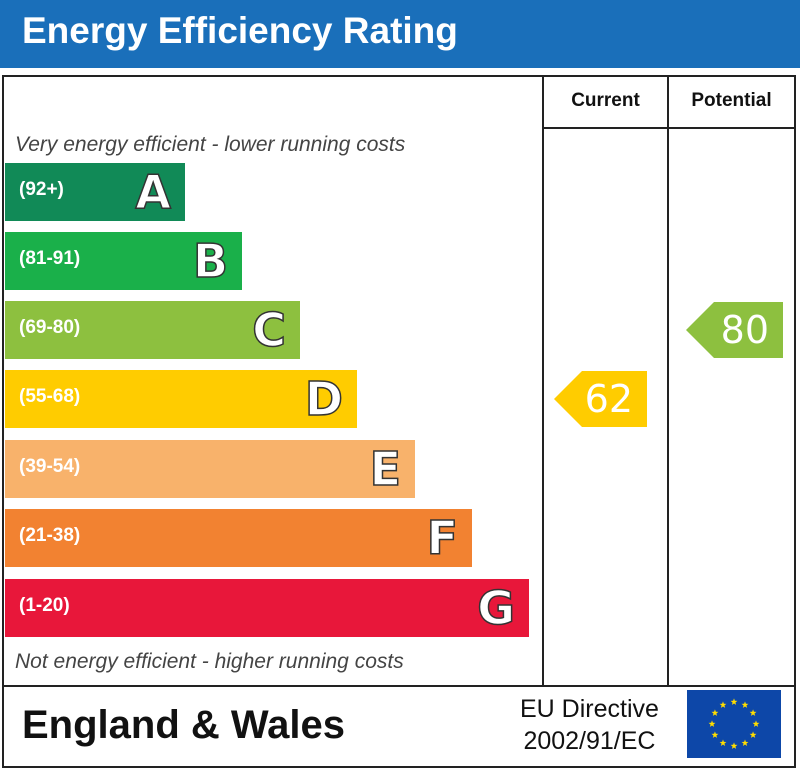 This screenshot has width=800, height=776. Describe the element at coordinates (605, 100) in the screenshot. I see `column-current-header: Current` at that location.